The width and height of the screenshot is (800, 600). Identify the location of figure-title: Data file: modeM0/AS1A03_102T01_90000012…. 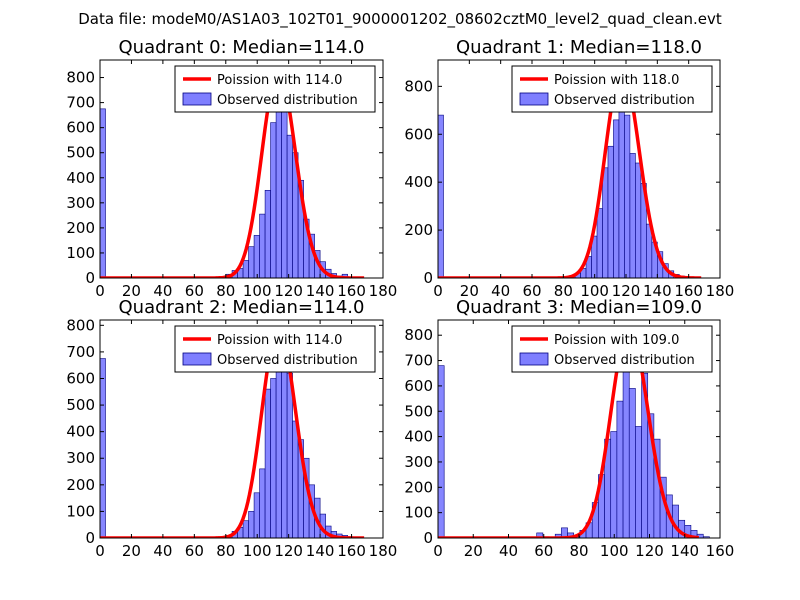
(400, 19).